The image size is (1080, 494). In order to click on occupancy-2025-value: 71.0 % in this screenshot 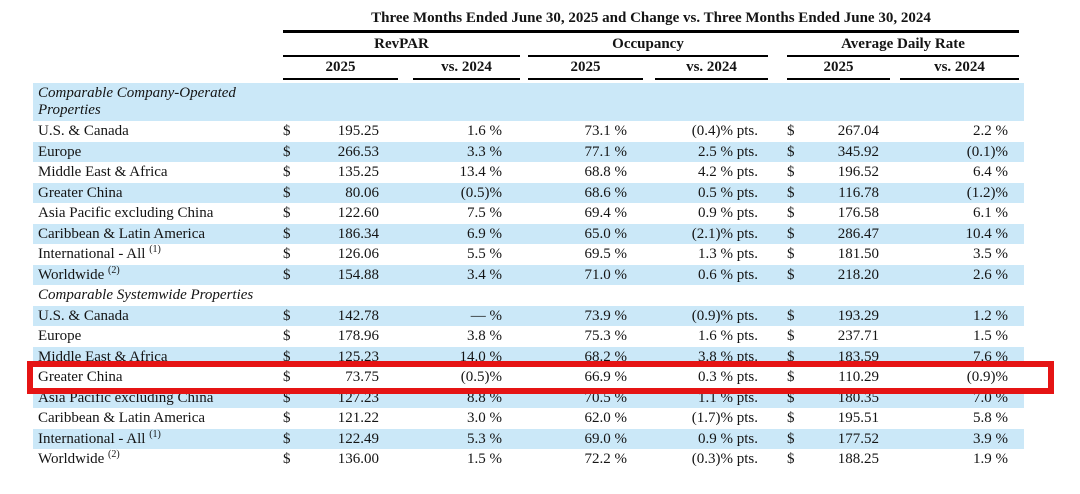, I will do `click(606, 274)`.